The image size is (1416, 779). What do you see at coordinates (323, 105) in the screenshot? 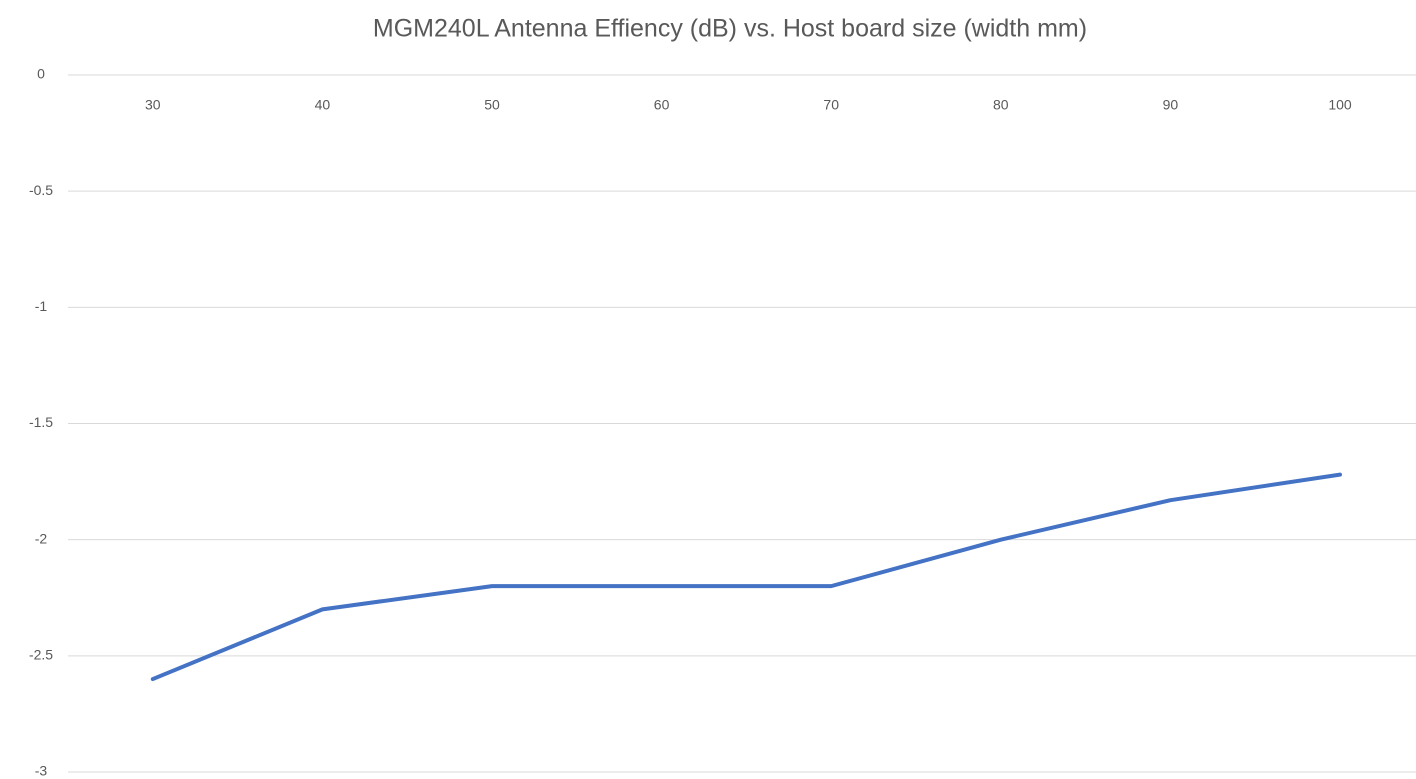
I see `x-tick-label: 40` at bounding box center [323, 105].